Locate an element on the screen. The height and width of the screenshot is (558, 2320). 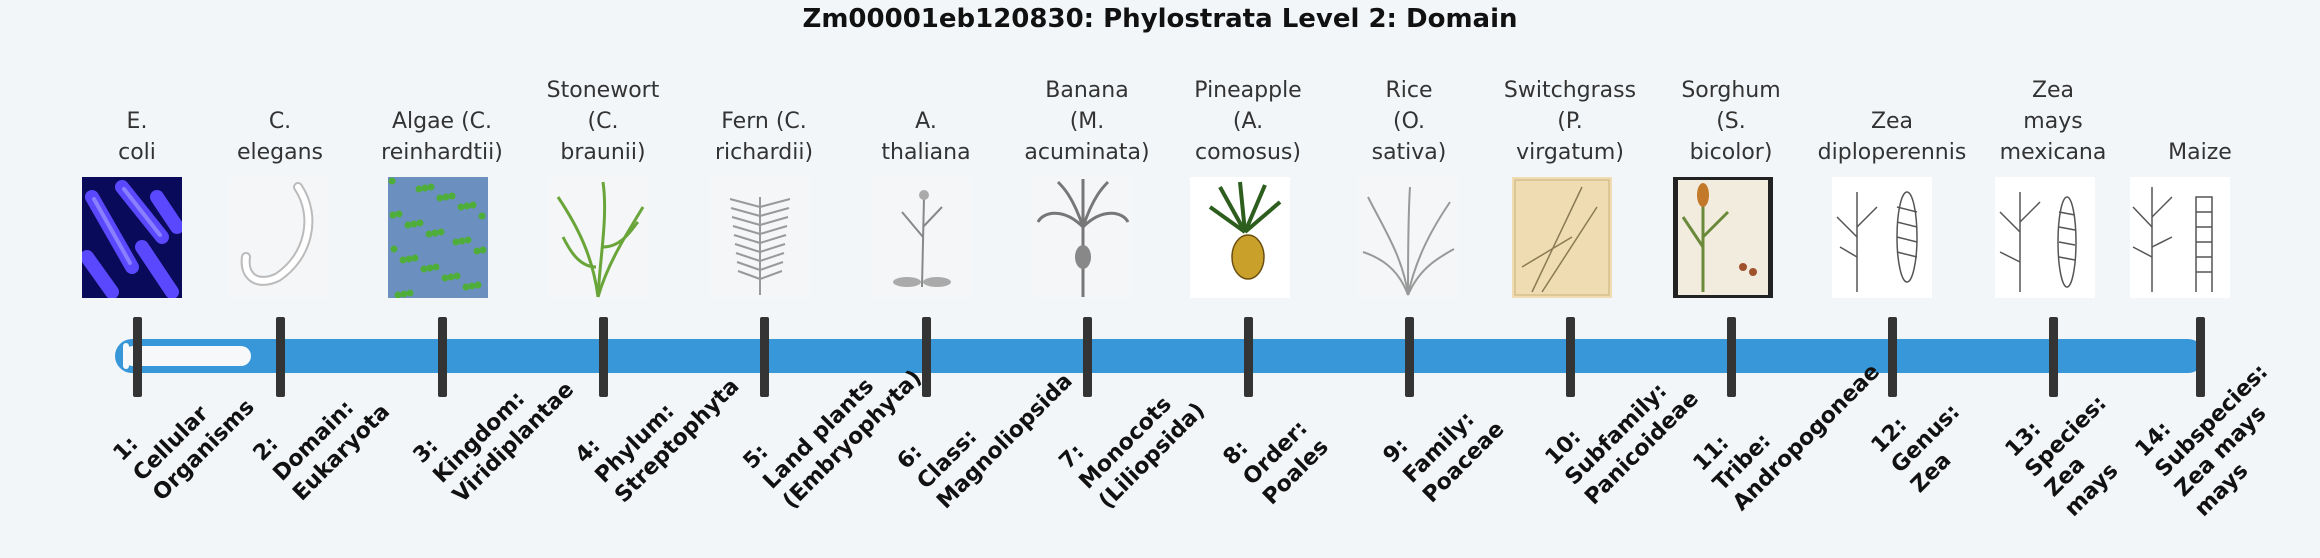
phylostrata-label: 2: Domain: Eukaryota is located at coordinates (322, 433).